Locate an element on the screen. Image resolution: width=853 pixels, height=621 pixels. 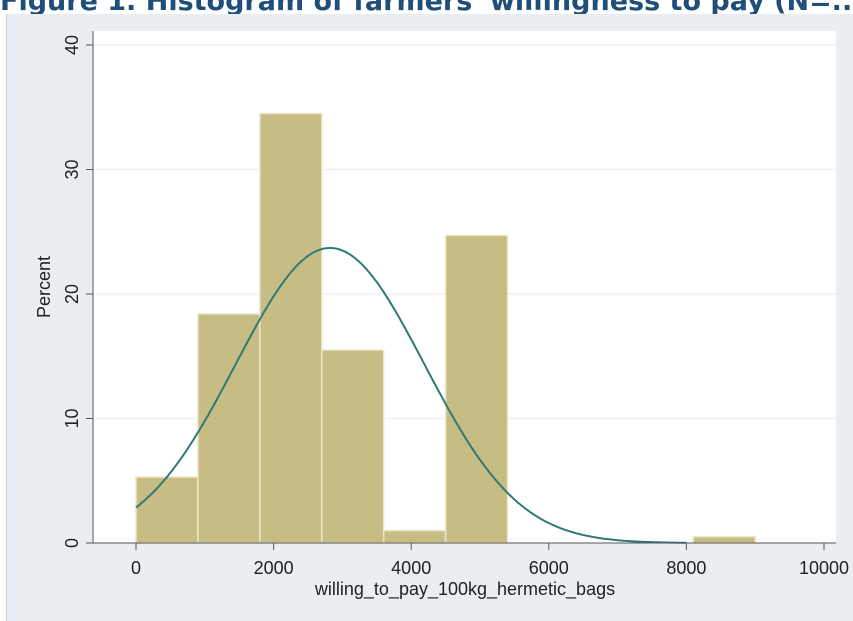
x-axis-ticks: 0 2000 4000 6000 8000 10000 is located at coordinates (490, 560).